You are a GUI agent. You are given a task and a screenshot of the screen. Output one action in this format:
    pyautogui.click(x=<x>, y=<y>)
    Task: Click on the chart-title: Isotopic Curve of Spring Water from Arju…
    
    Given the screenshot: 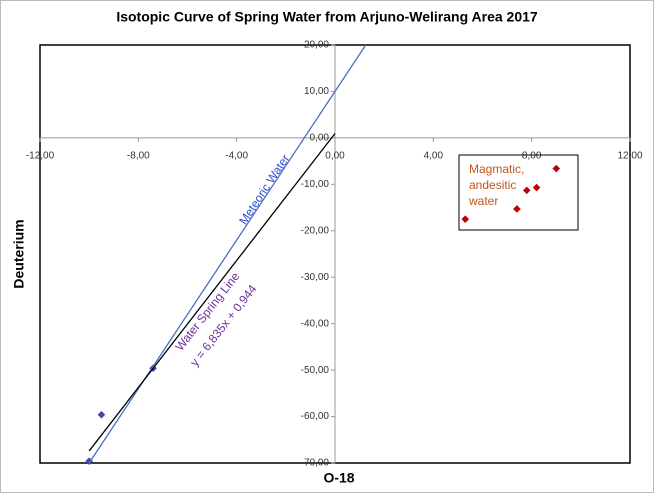 What is the action you would take?
    pyautogui.click(x=327, y=17)
    